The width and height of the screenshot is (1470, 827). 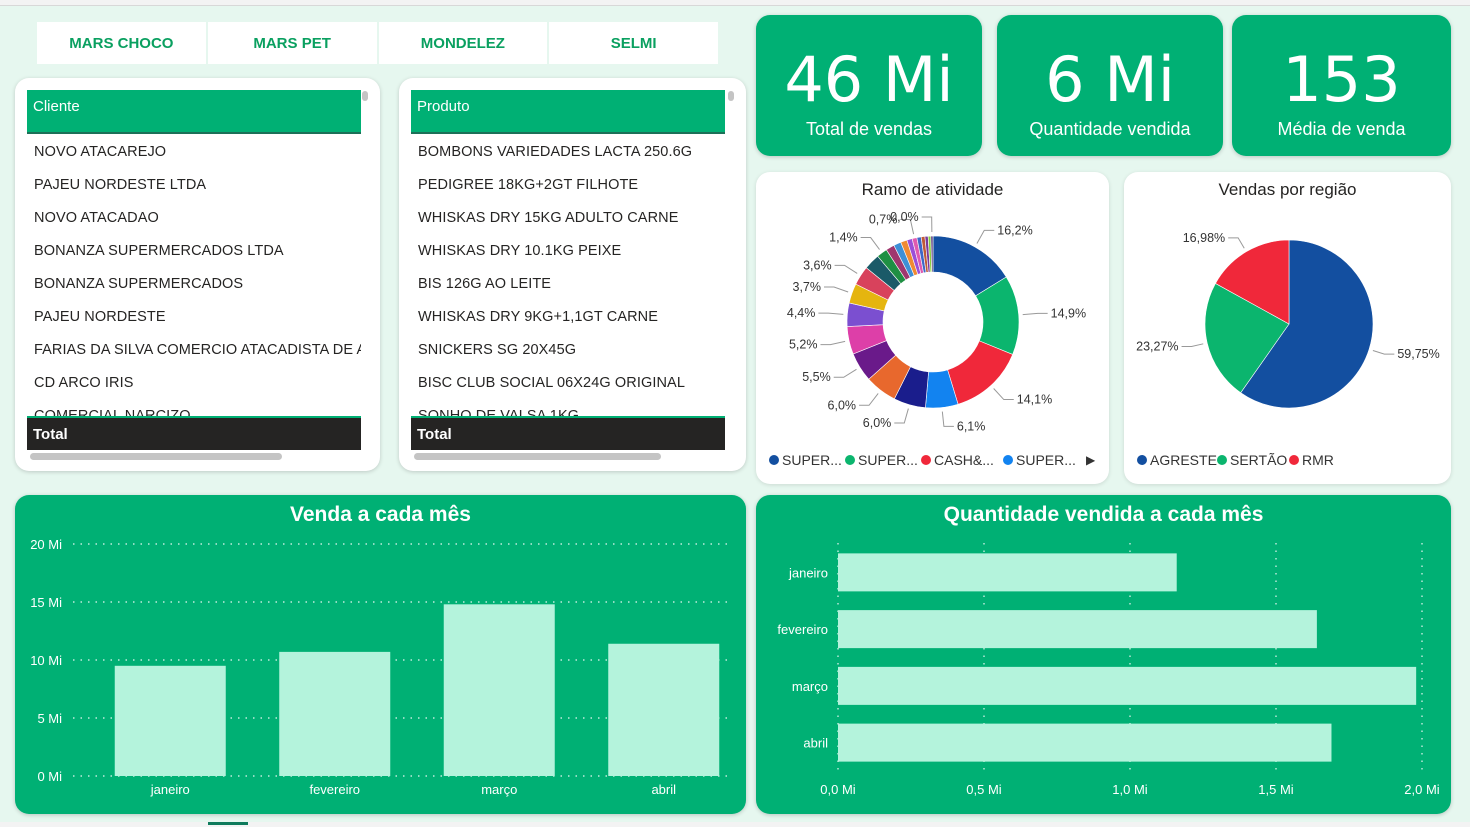 What do you see at coordinates (808, 572) in the screenshot?
I see `y-tick-label: janeiro` at bounding box center [808, 572].